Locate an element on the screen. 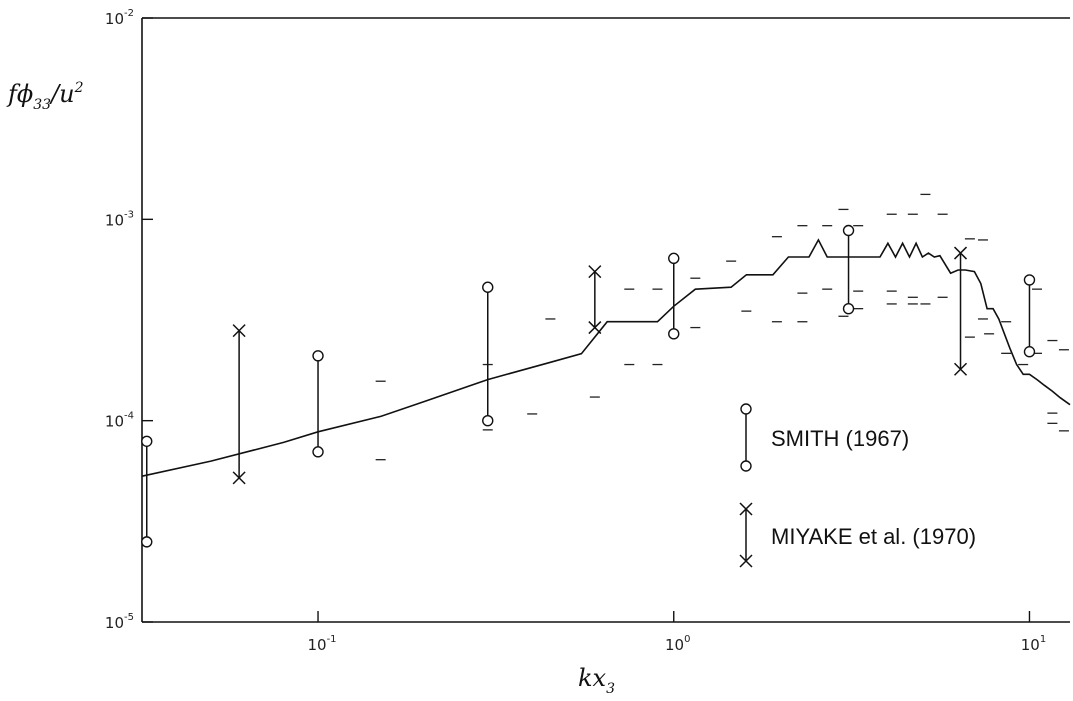 The height and width of the screenshot is (701, 1073). y-tick-label: 10⁻² is located at coordinates (119, 18).